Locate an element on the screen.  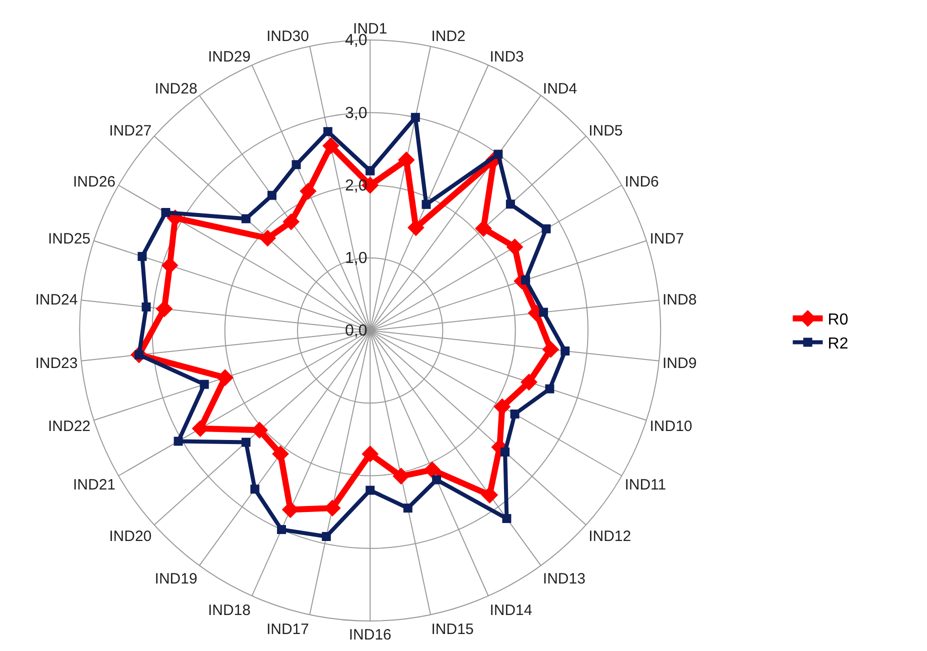
y-tick-label: 1,0 is located at coordinates (356, 259).